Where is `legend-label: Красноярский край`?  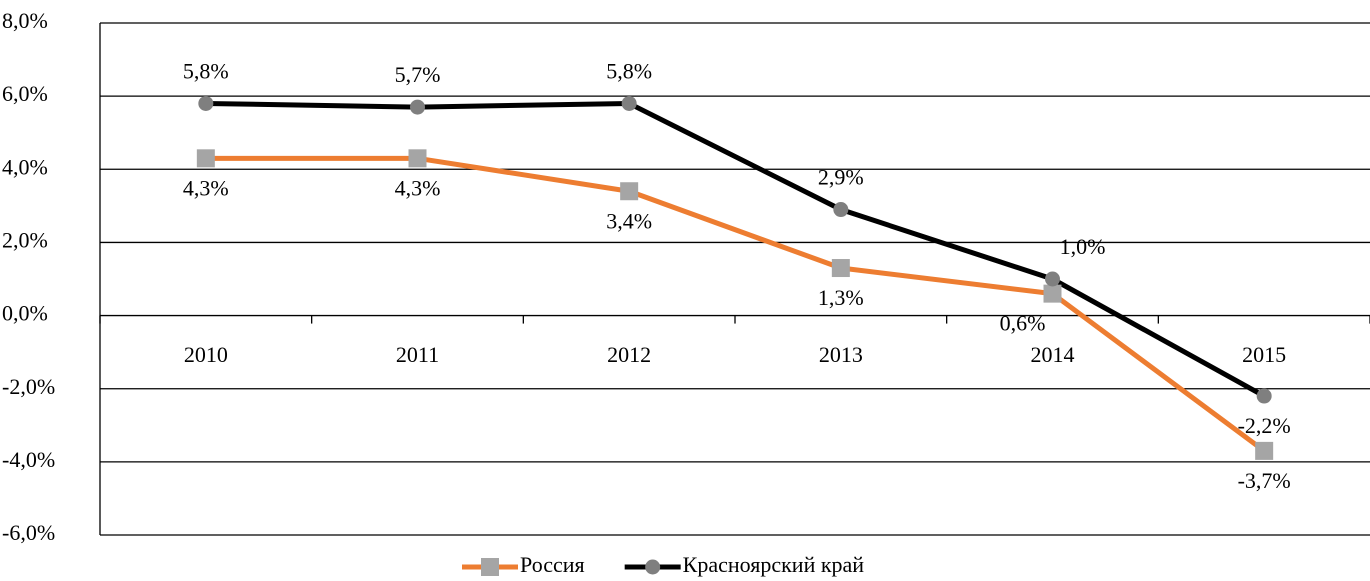 legend-label: Красноярский край is located at coordinates (774, 564).